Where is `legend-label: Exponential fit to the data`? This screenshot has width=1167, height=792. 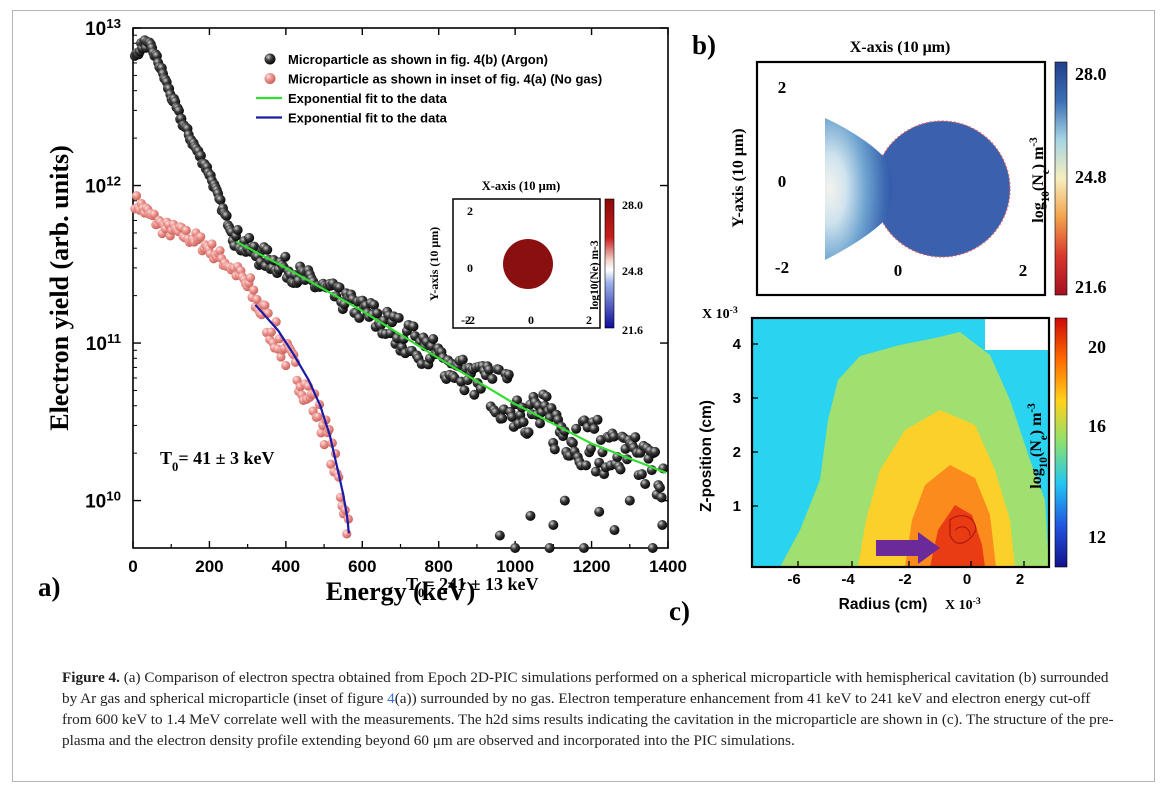 legend-label: Exponential fit to the data is located at coordinates (368, 118).